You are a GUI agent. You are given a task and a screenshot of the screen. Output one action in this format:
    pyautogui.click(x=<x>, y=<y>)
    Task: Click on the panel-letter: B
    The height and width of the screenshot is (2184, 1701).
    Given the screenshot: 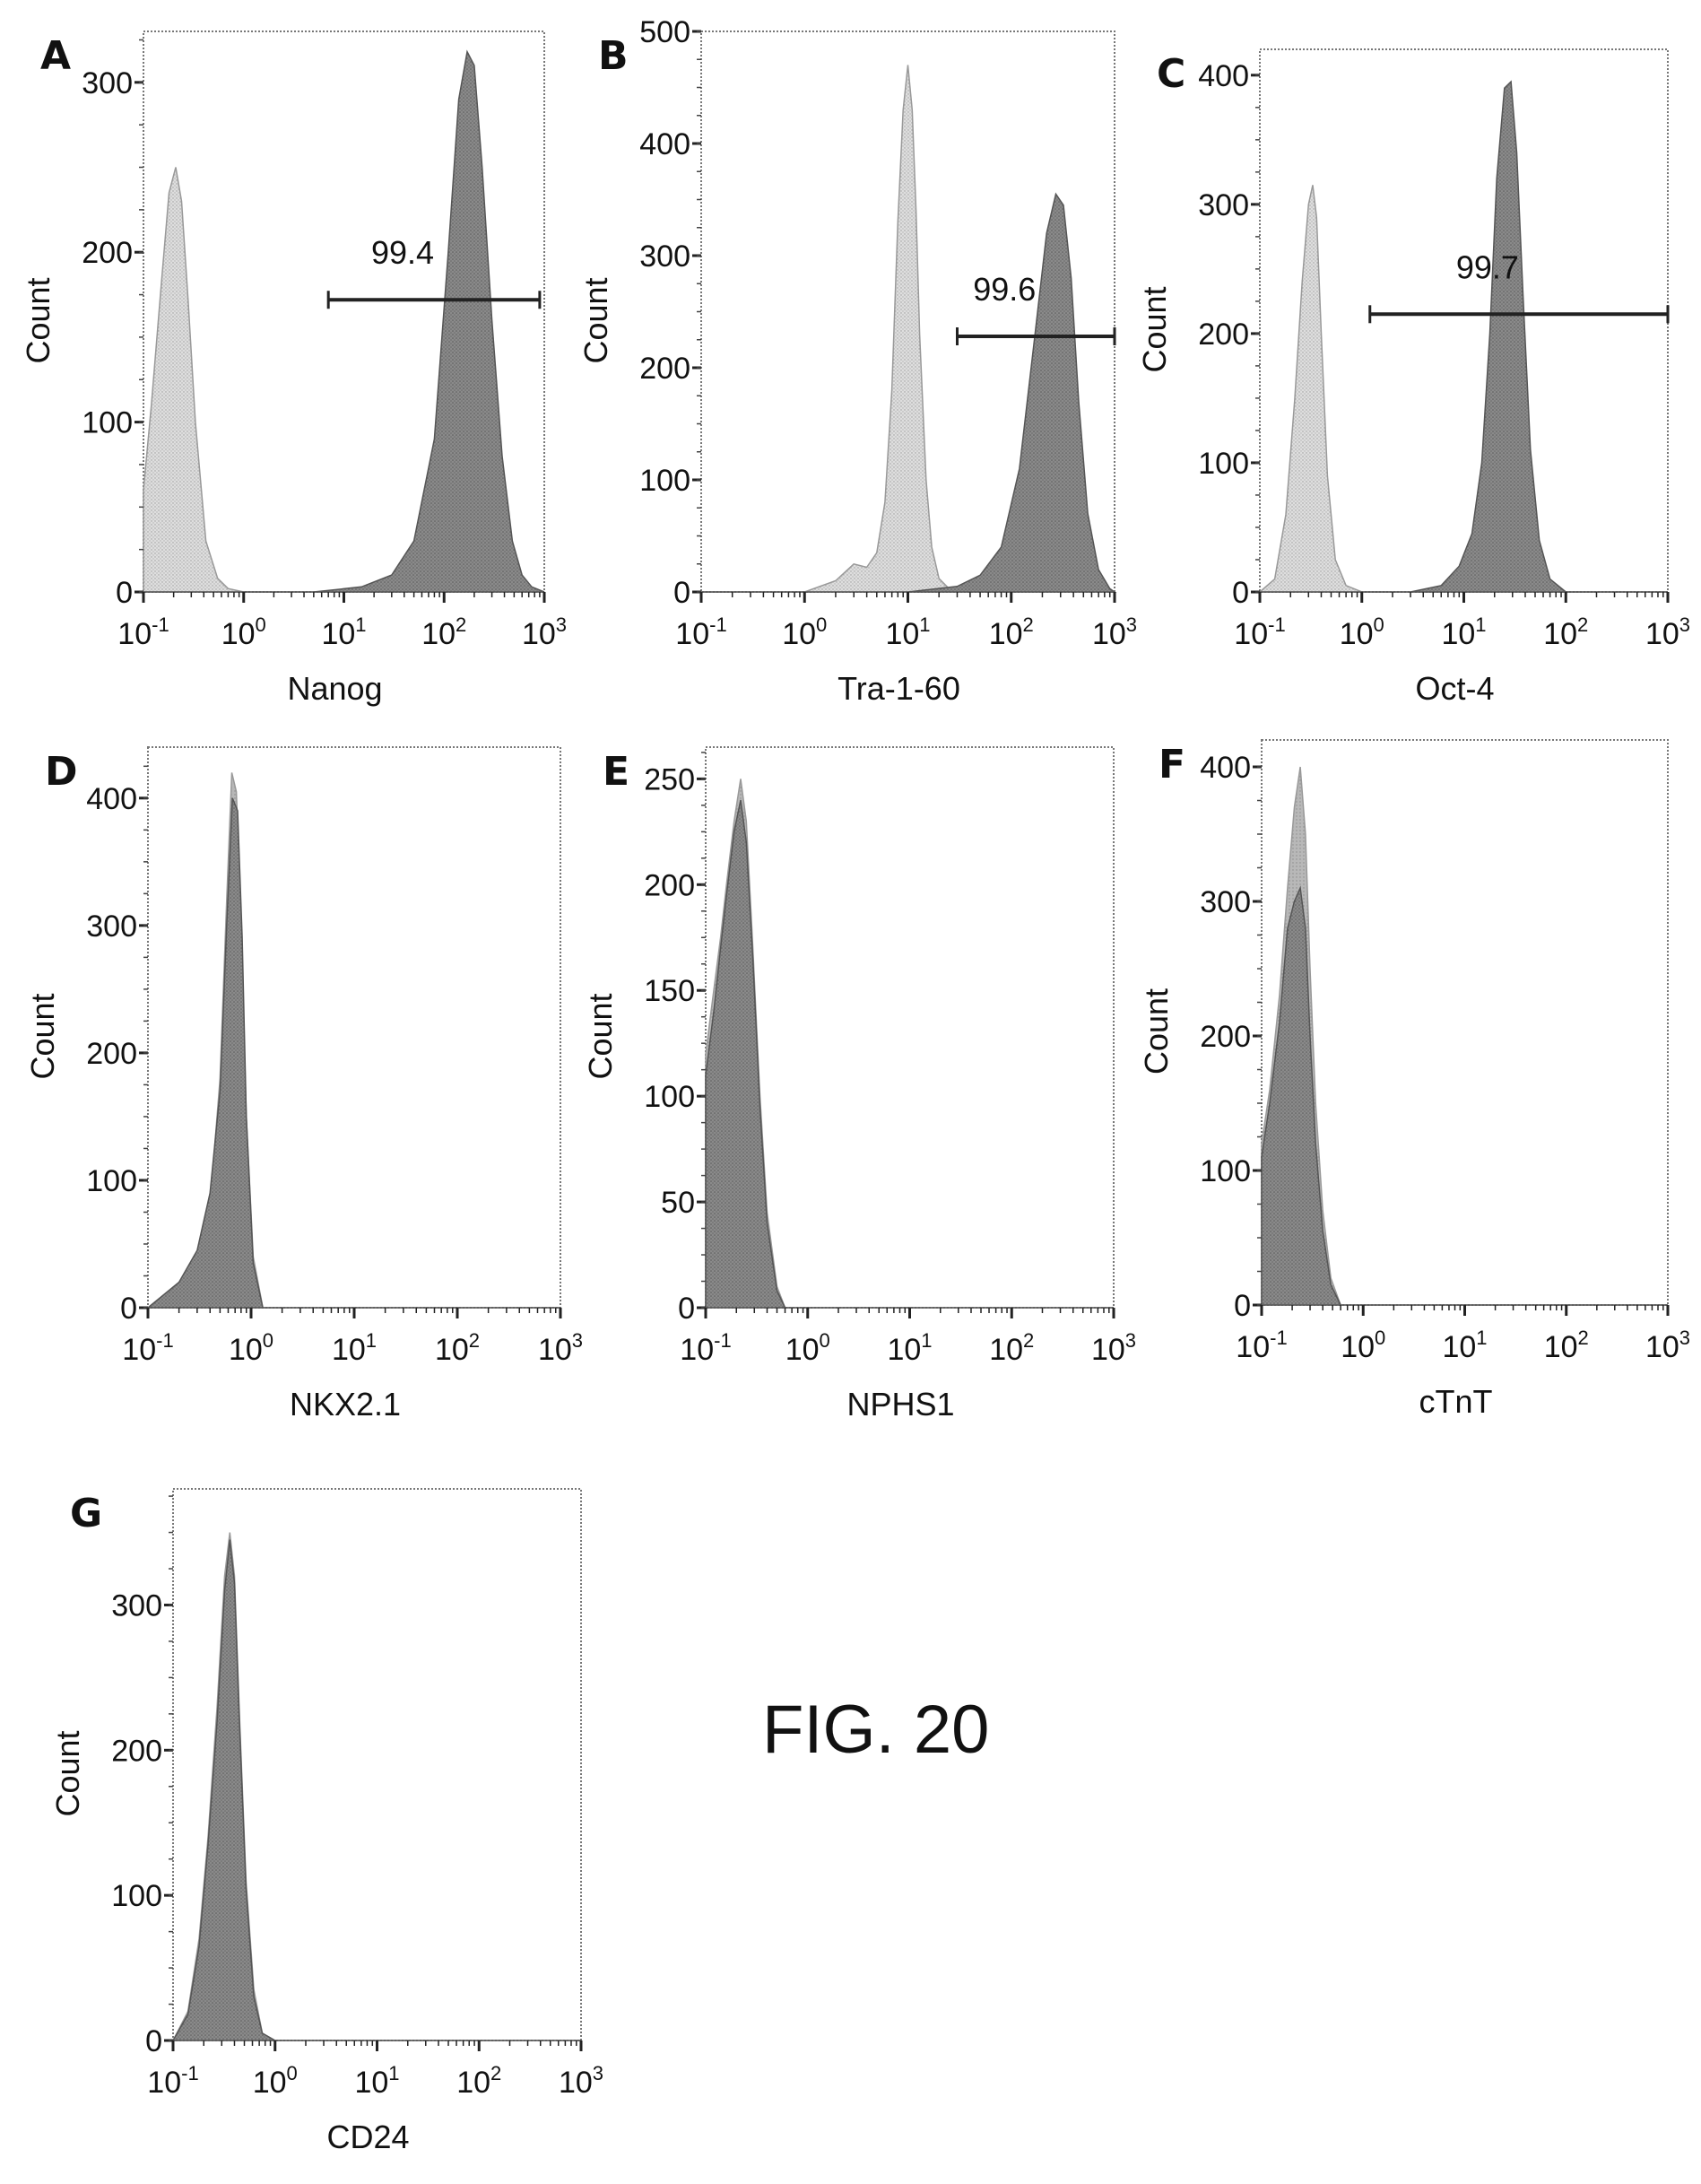 What is the action you would take?
    pyautogui.click(x=613, y=56)
    